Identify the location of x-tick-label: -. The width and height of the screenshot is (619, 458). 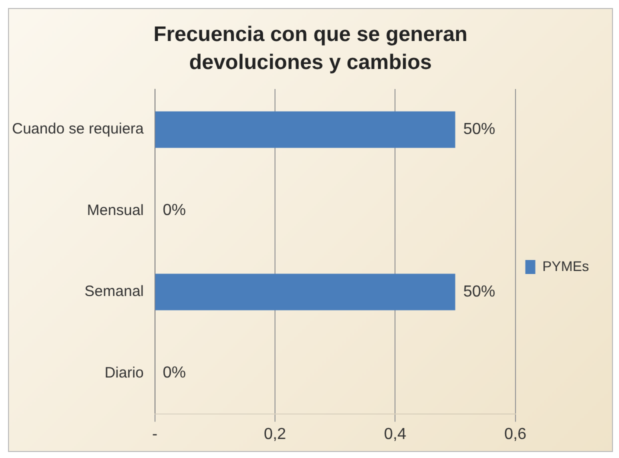
(155, 434).